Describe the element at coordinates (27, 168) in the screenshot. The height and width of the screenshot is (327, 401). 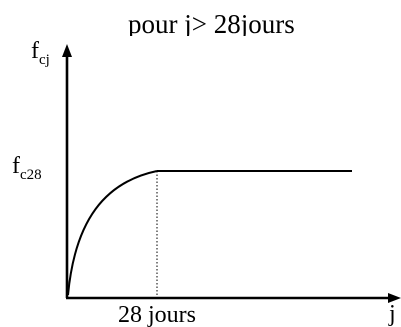
I see `plateau-label: fc28` at that location.